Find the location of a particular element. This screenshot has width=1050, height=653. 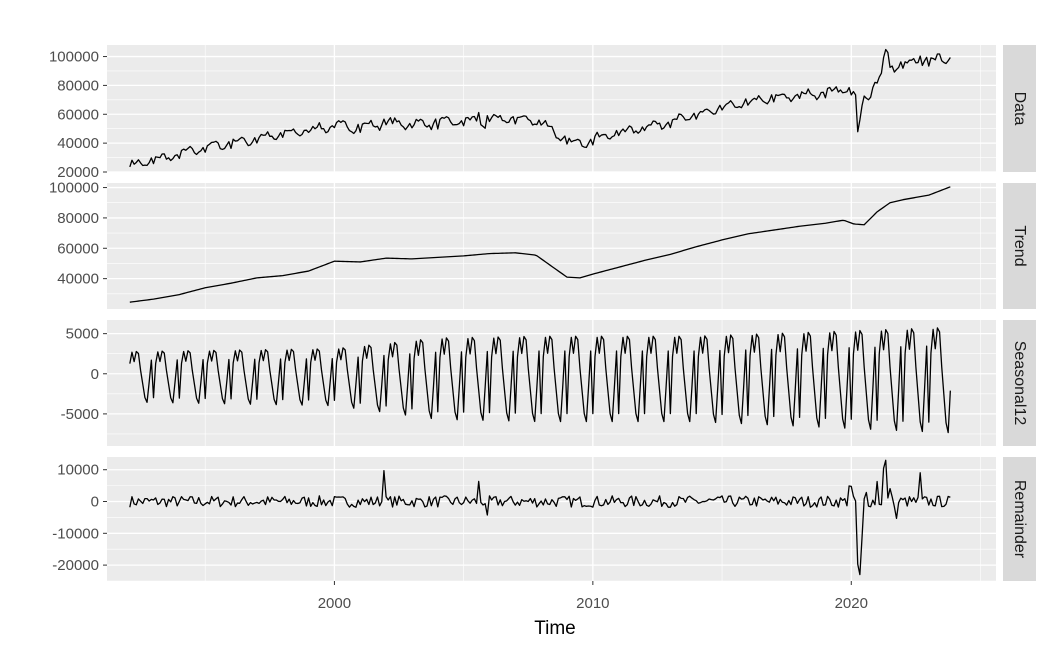

facet-strip-label: Data is located at coordinates (1019, 109).